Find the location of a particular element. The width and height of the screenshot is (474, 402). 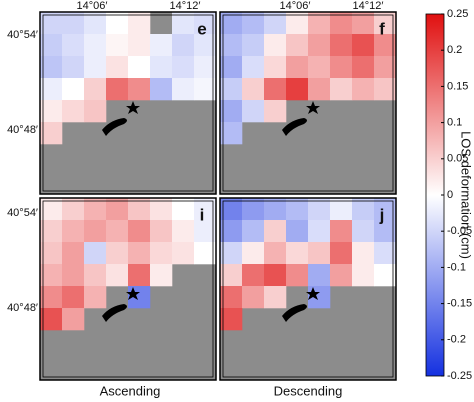

colorbar-tick-label: 0.2 is located at coordinates (454, 50).